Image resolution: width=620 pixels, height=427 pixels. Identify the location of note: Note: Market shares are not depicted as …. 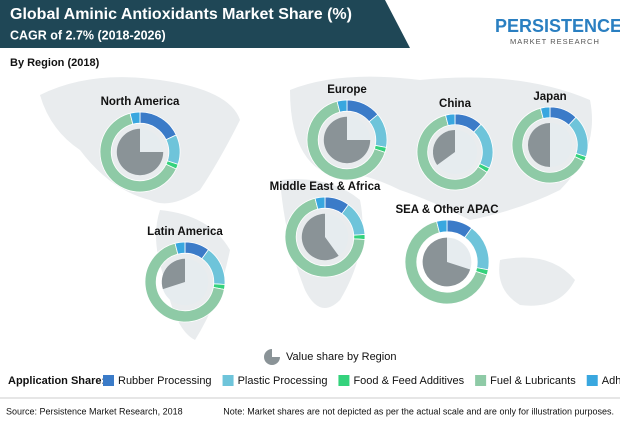
(418, 411).